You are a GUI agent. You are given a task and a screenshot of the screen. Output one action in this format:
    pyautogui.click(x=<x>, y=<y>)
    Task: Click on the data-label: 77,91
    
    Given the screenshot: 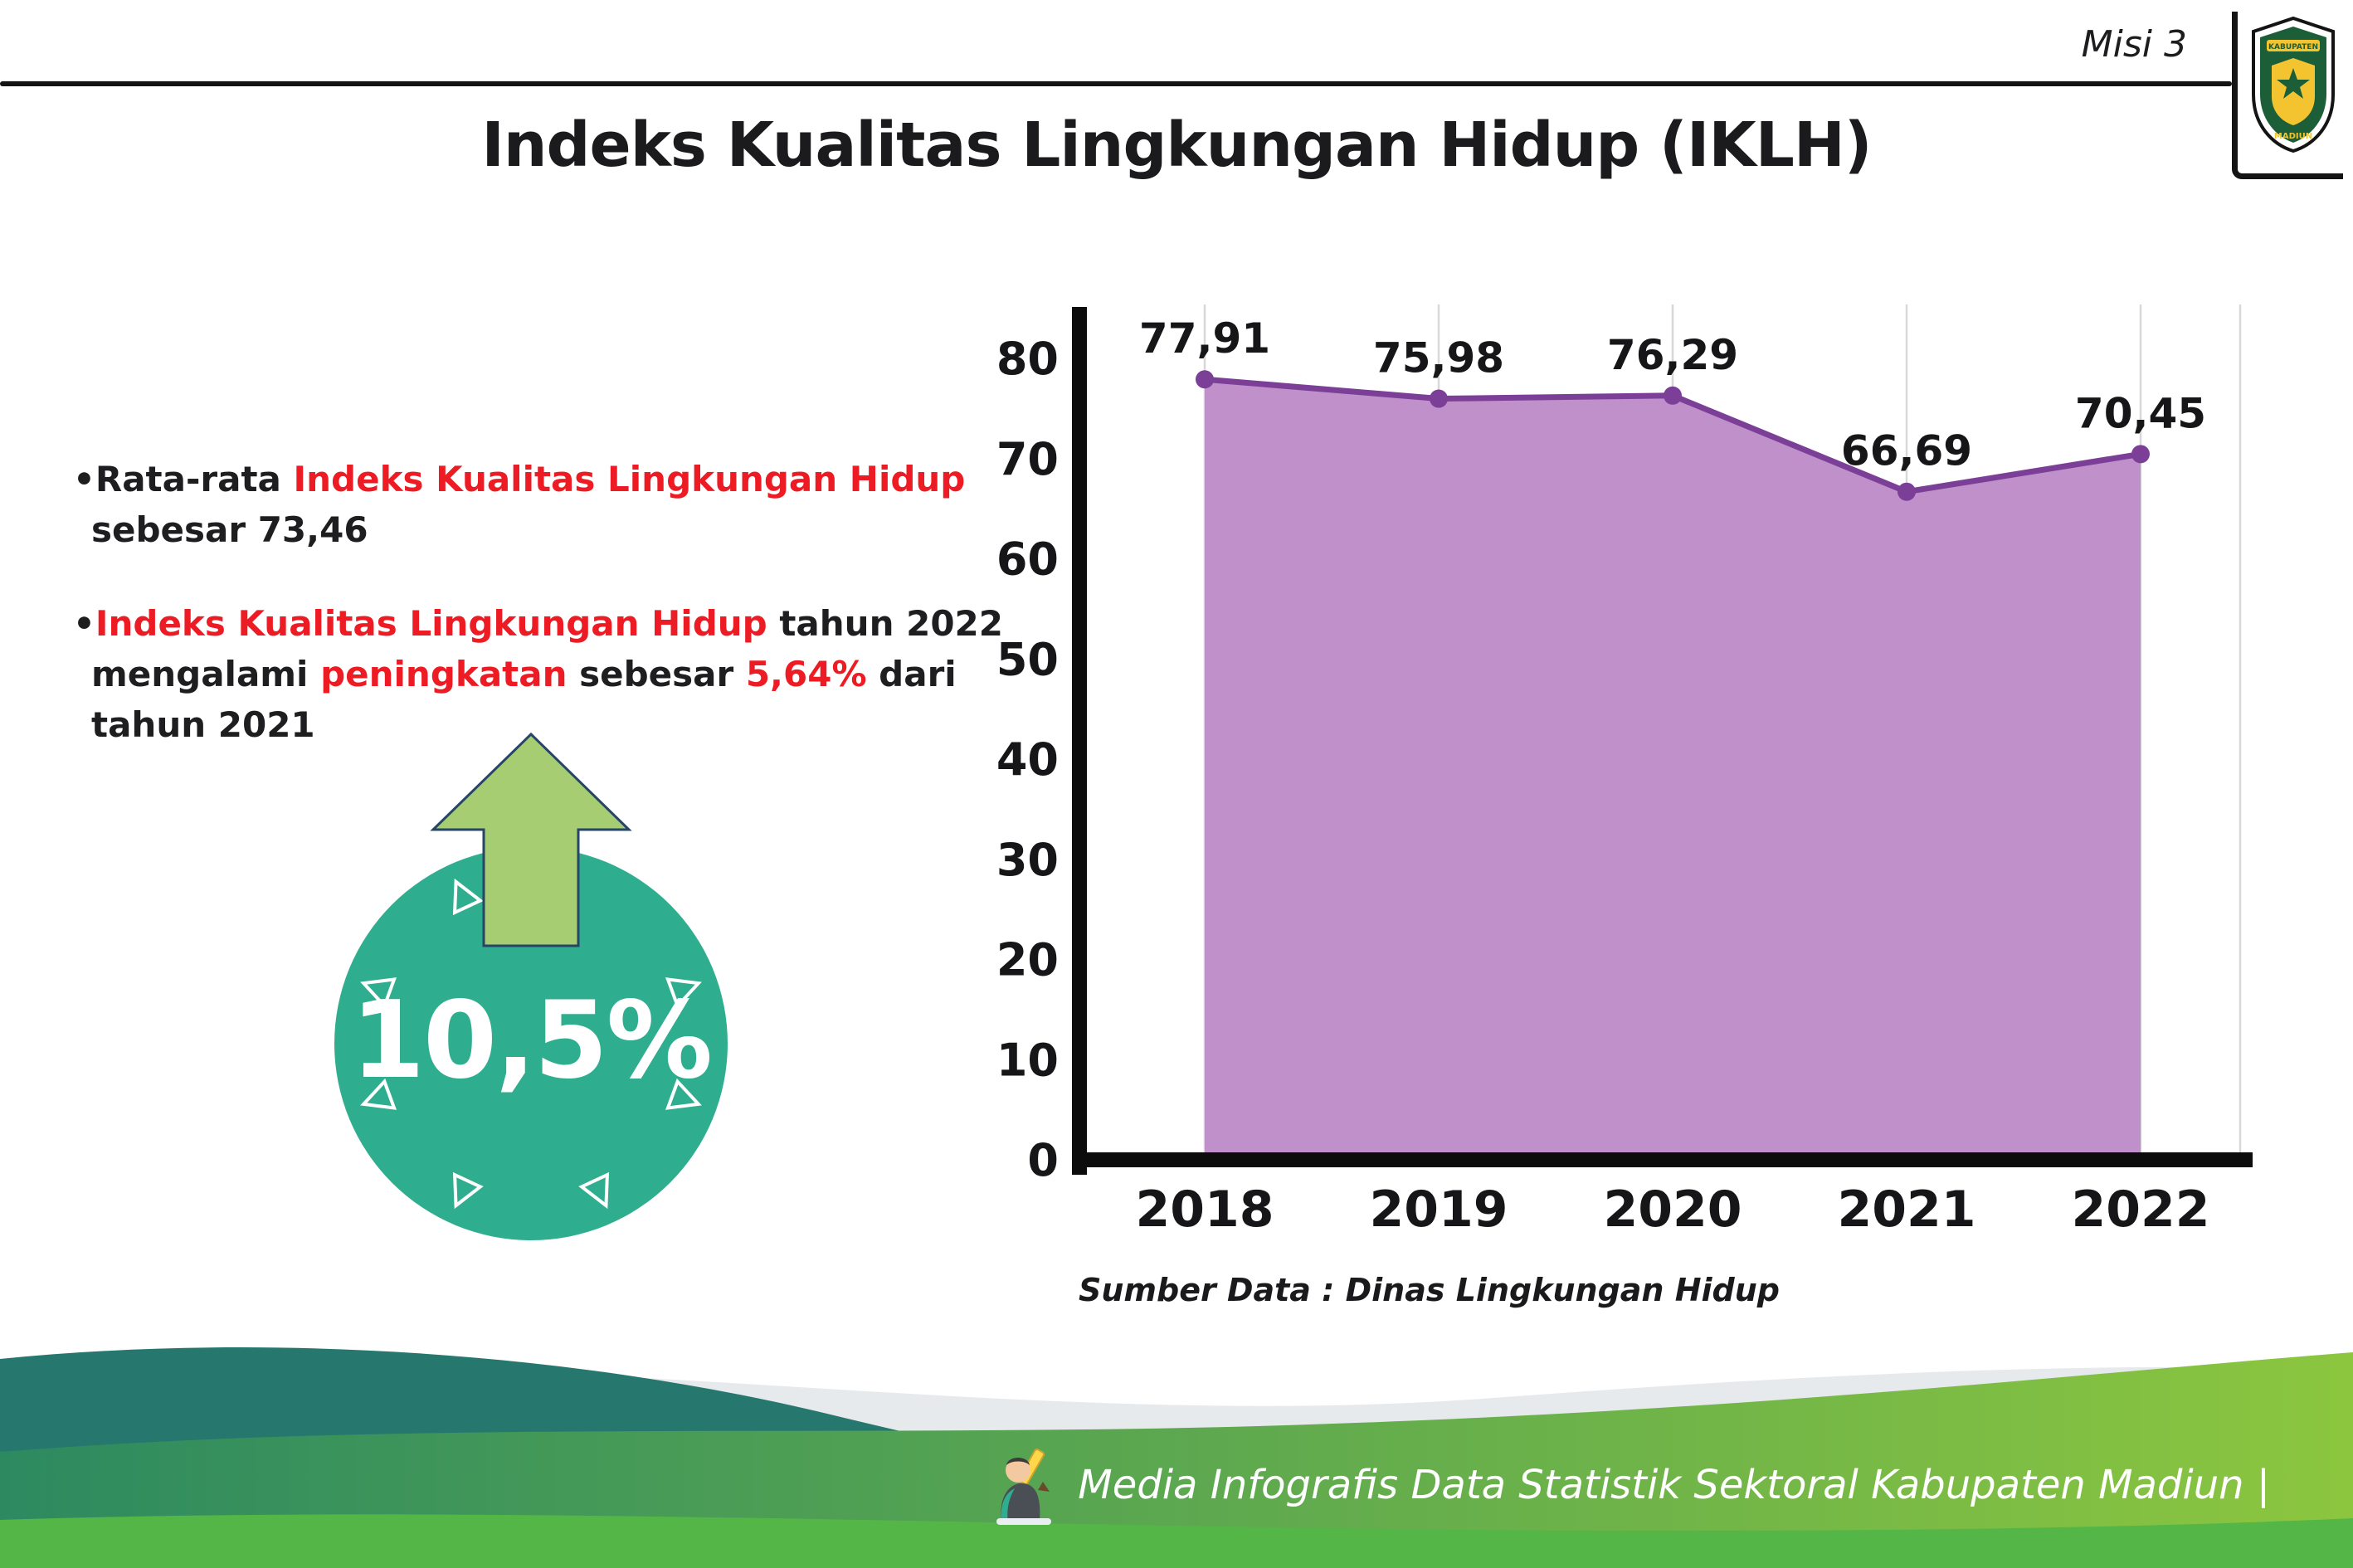 What is the action you would take?
    pyautogui.click(x=1204, y=338)
    